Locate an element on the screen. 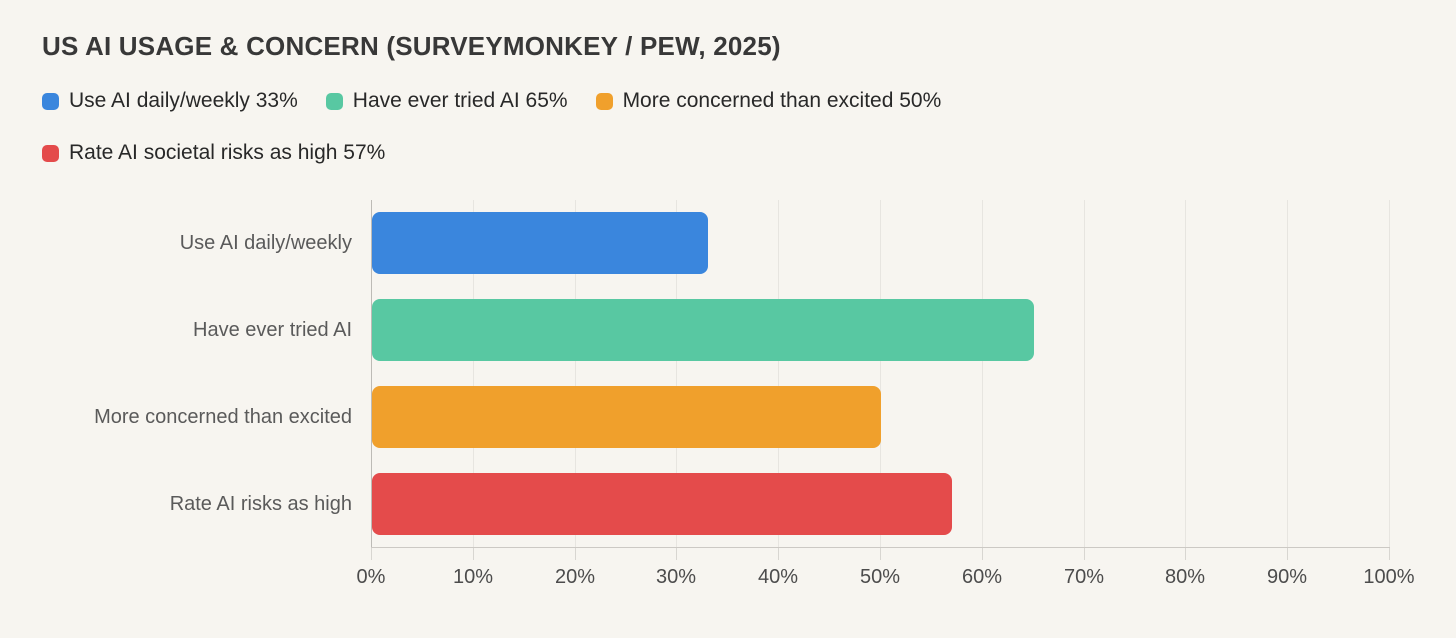  x-tick-label: 90% is located at coordinates (1287, 577).